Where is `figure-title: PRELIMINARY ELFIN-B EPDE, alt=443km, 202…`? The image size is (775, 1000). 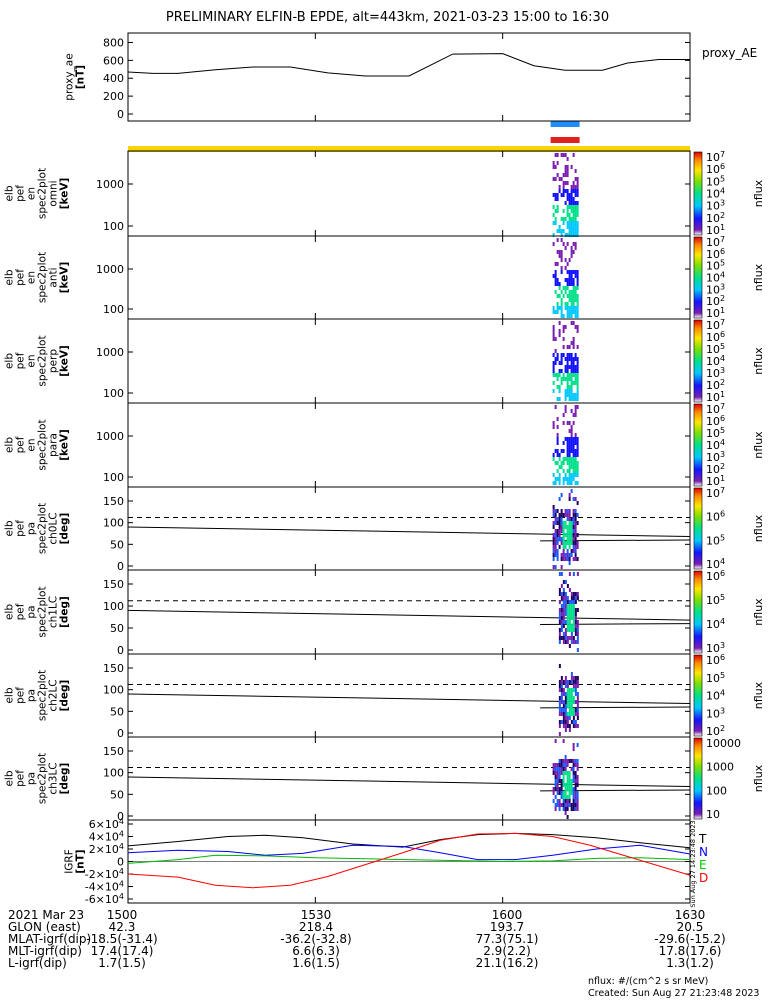 figure-title: PRELIMINARY ELFIN-B EPDE, alt=443km, 202… is located at coordinates (387, 17).